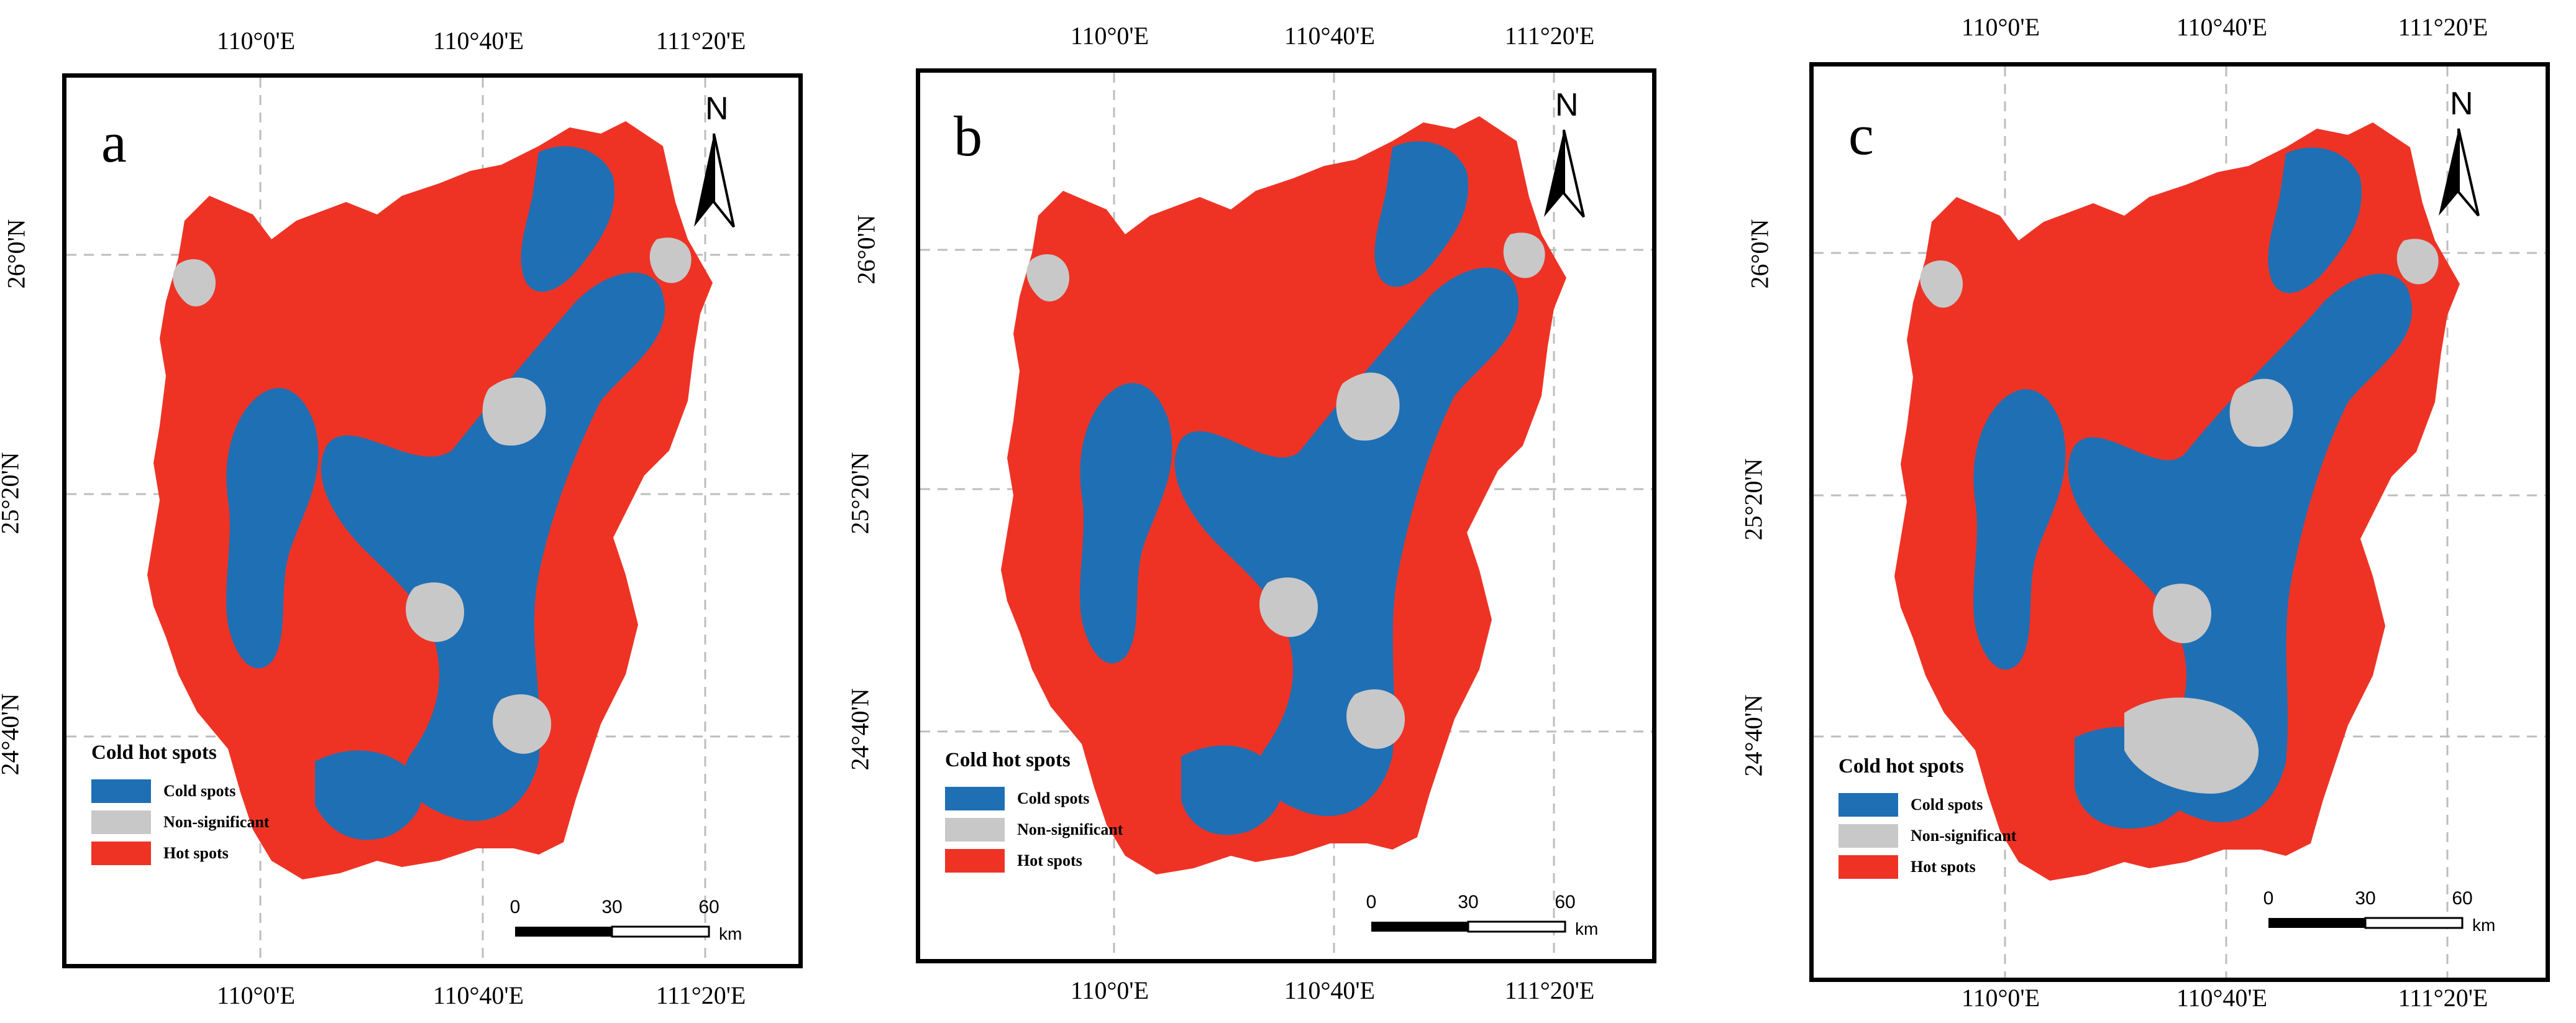 The width and height of the screenshot is (2576, 1023). Describe the element at coordinates (1565, 902) in the screenshot. I see `scale-tick-60-b: 60` at that location.